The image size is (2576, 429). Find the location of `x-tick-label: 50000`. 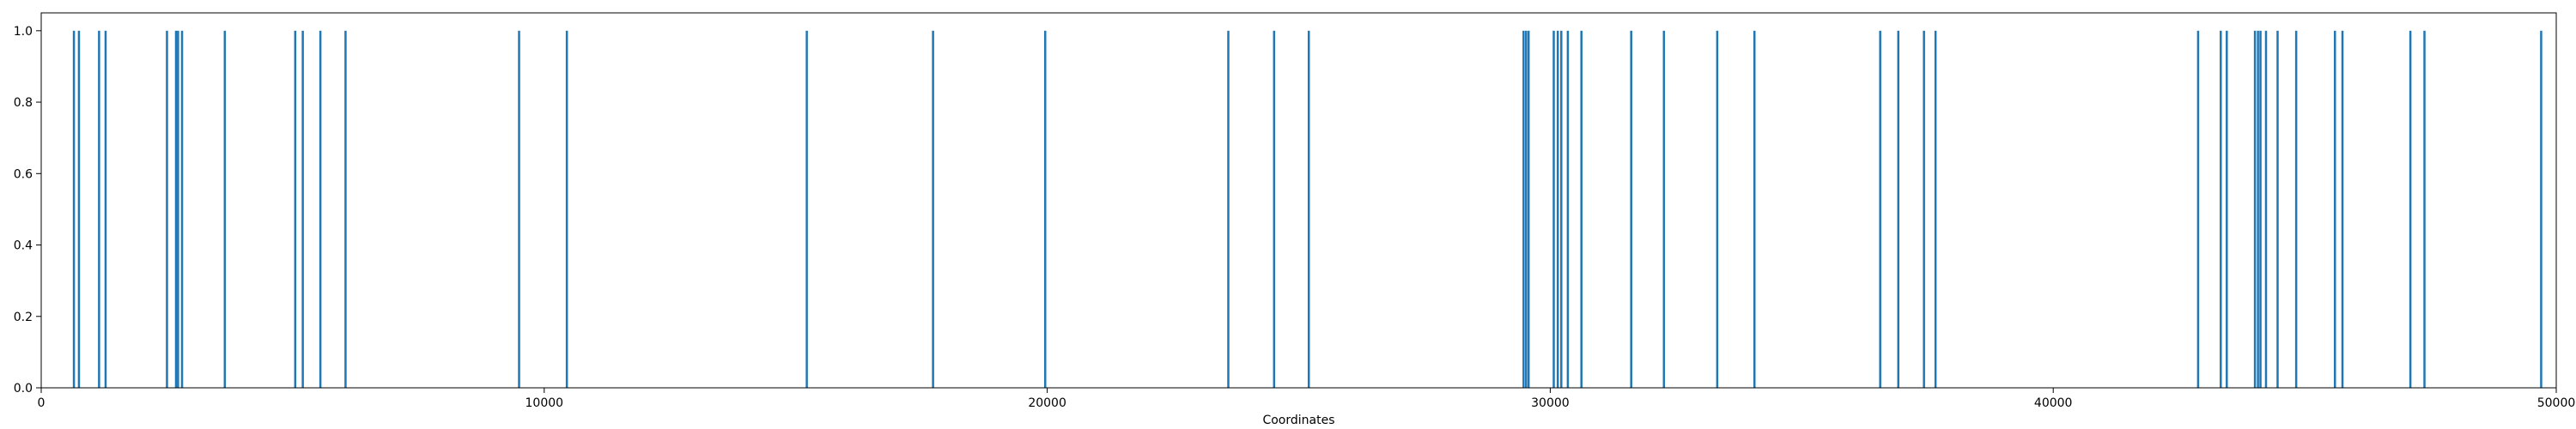

x-tick-label: 50000 is located at coordinates (2557, 403).